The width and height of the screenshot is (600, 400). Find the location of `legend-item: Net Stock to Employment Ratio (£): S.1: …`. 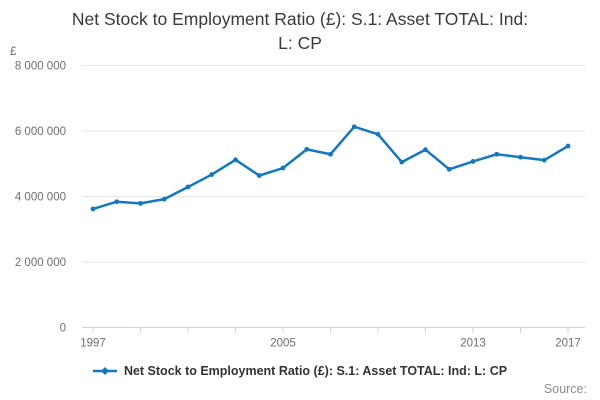

legend-item: Net Stock to Employment Ratio (£): S.1: … is located at coordinates (300, 371).